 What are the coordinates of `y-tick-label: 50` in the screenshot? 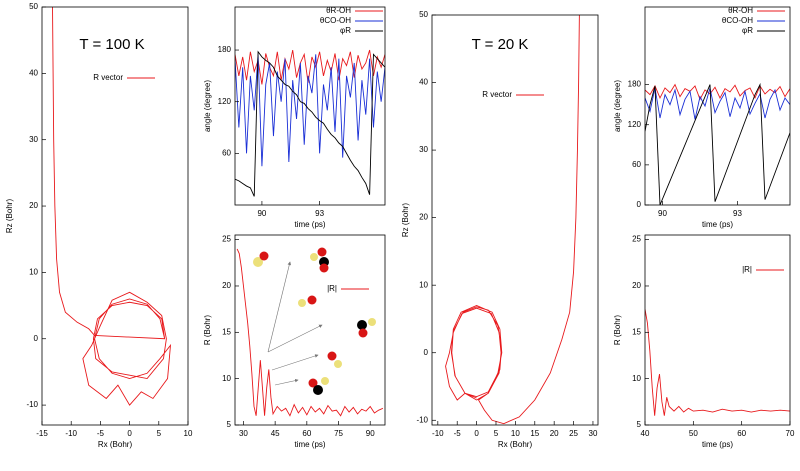 It's located at (423, 14).